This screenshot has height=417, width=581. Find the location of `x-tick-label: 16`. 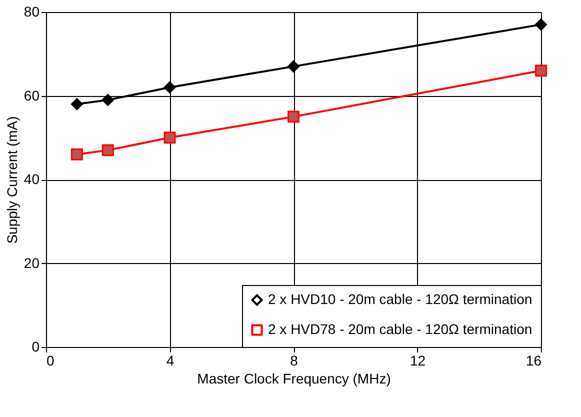

x-tick-label: 16 is located at coordinates (534, 360).